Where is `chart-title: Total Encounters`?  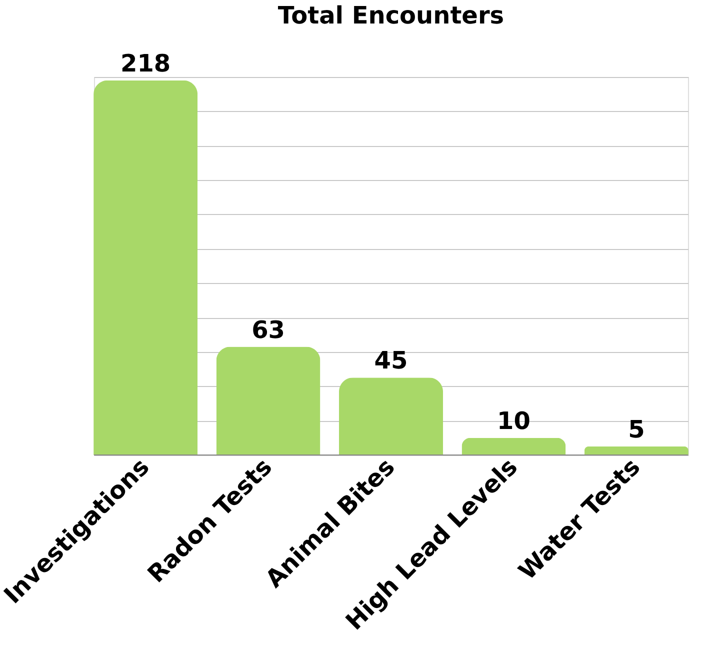 chart-title: Total Encounters is located at coordinates (391, 15).